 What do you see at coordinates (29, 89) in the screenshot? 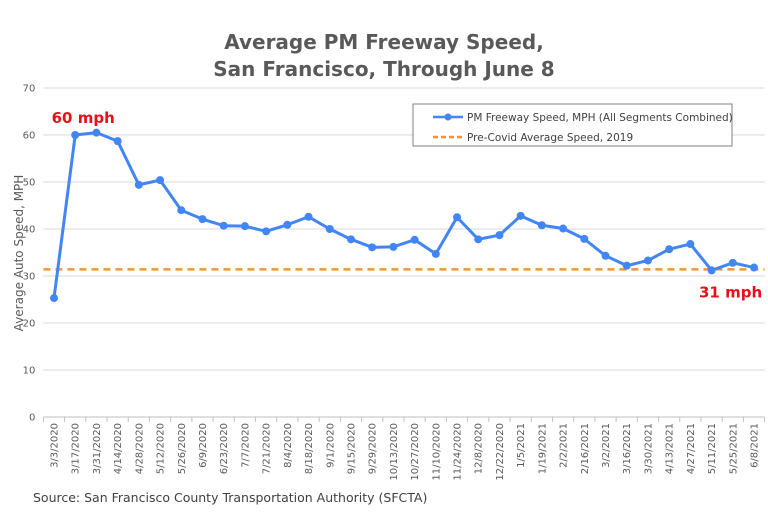
I see `y-tick-label: 70` at bounding box center [29, 89].